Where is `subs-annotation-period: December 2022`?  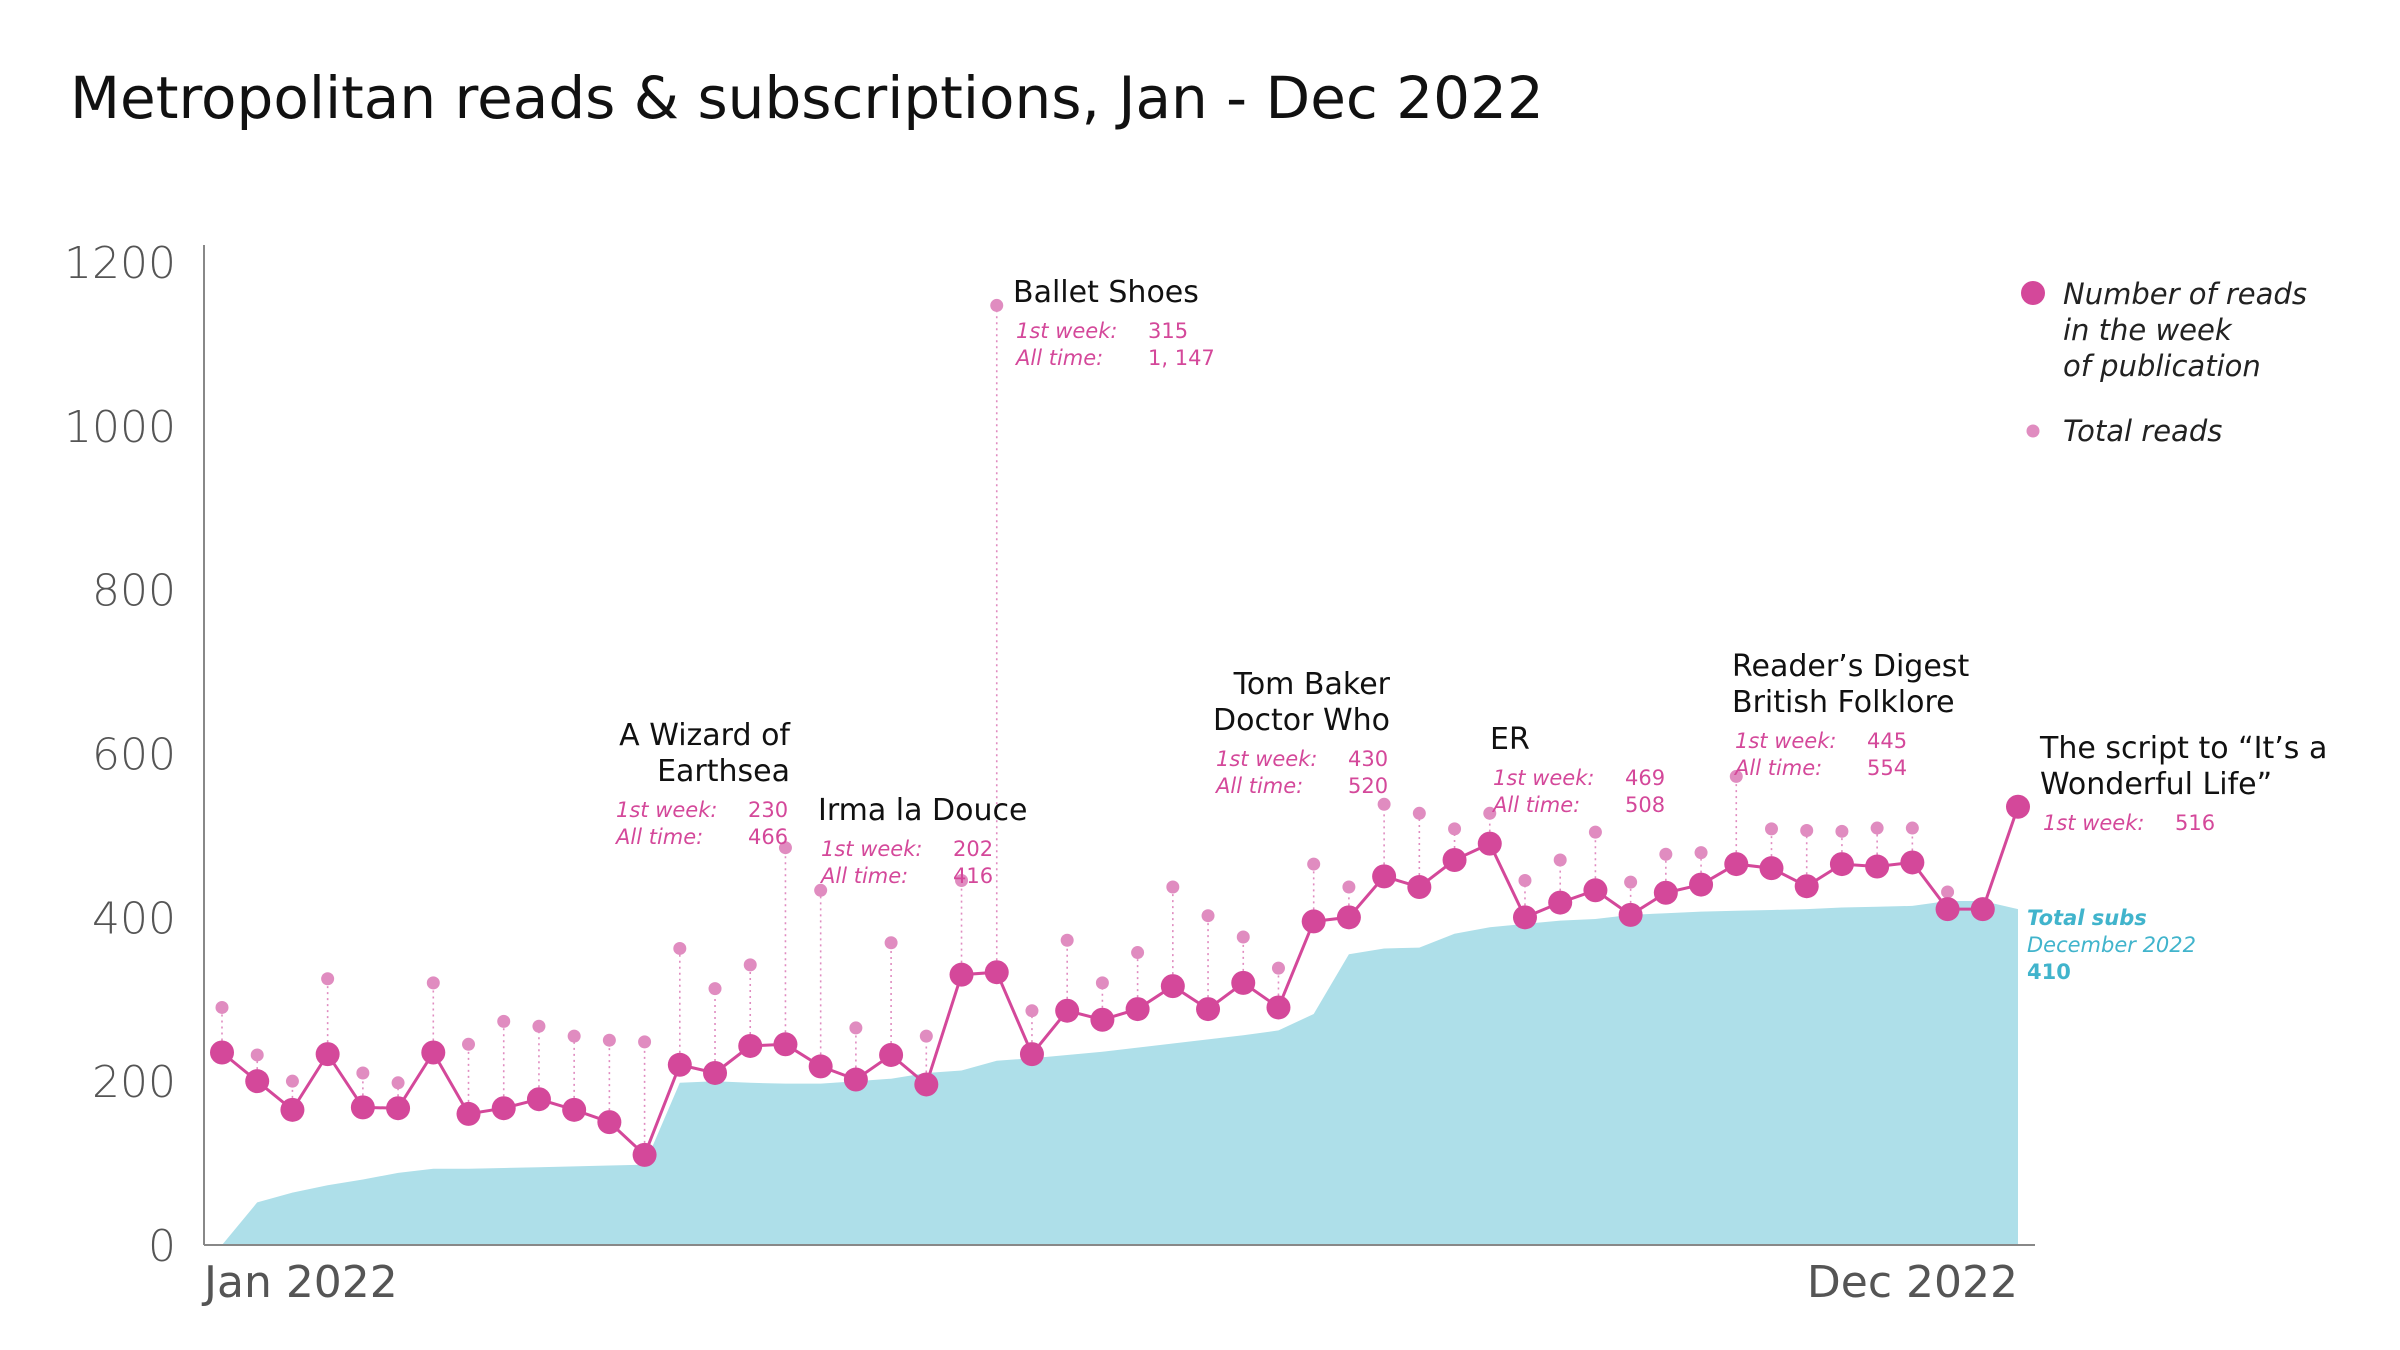 subs-annotation-period: December 2022 is located at coordinates (2111, 945).